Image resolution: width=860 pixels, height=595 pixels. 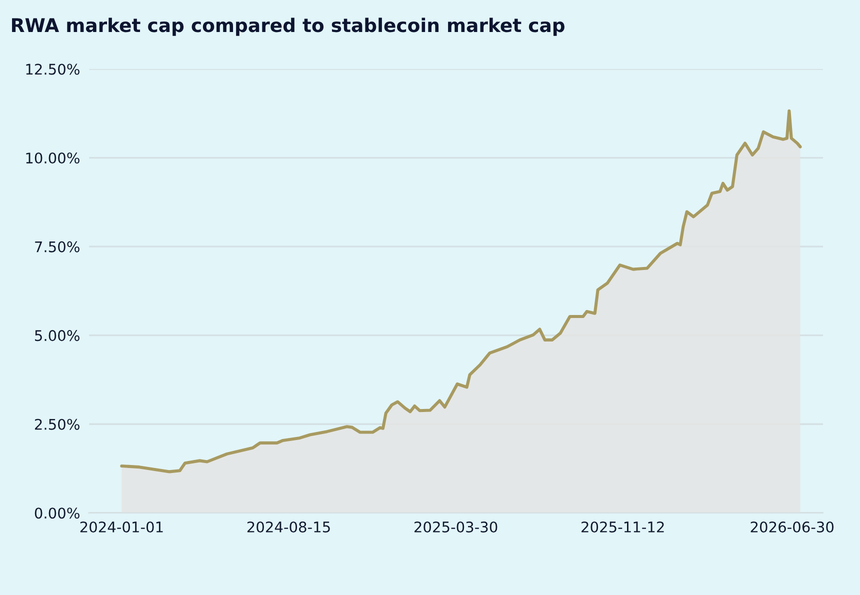 What do you see at coordinates (623, 527) in the screenshot?
I see `x-tick-label: 2025-11-12` at bounding box center [623, 527].